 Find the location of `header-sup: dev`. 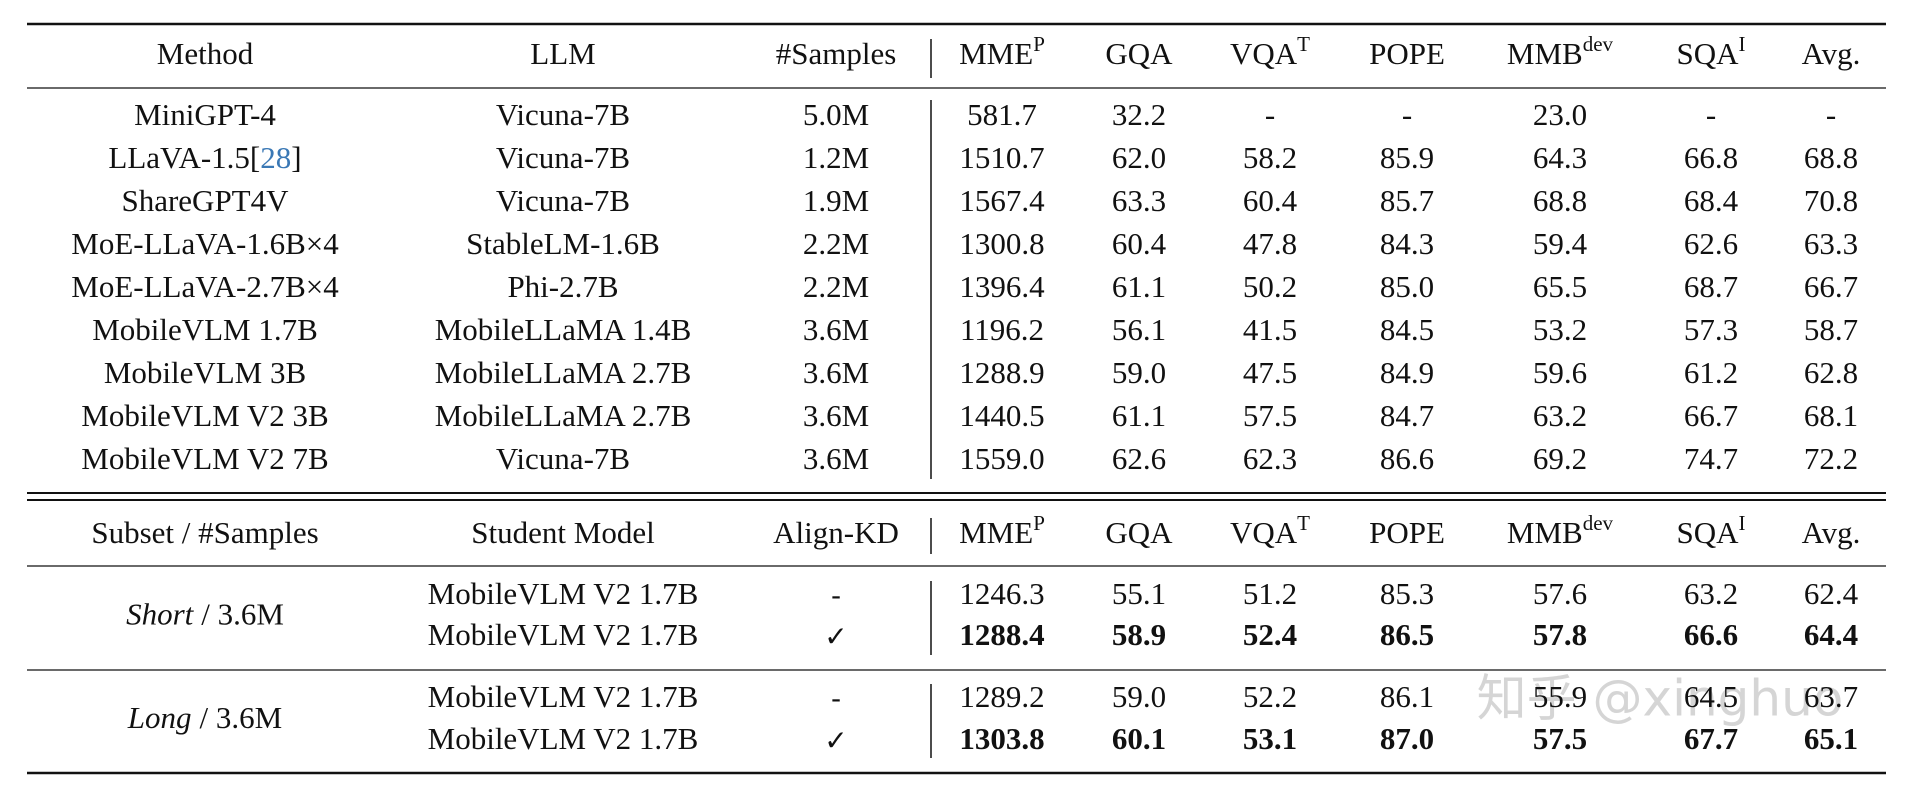

header-sup: dev is located at coordinates (1598, 44).